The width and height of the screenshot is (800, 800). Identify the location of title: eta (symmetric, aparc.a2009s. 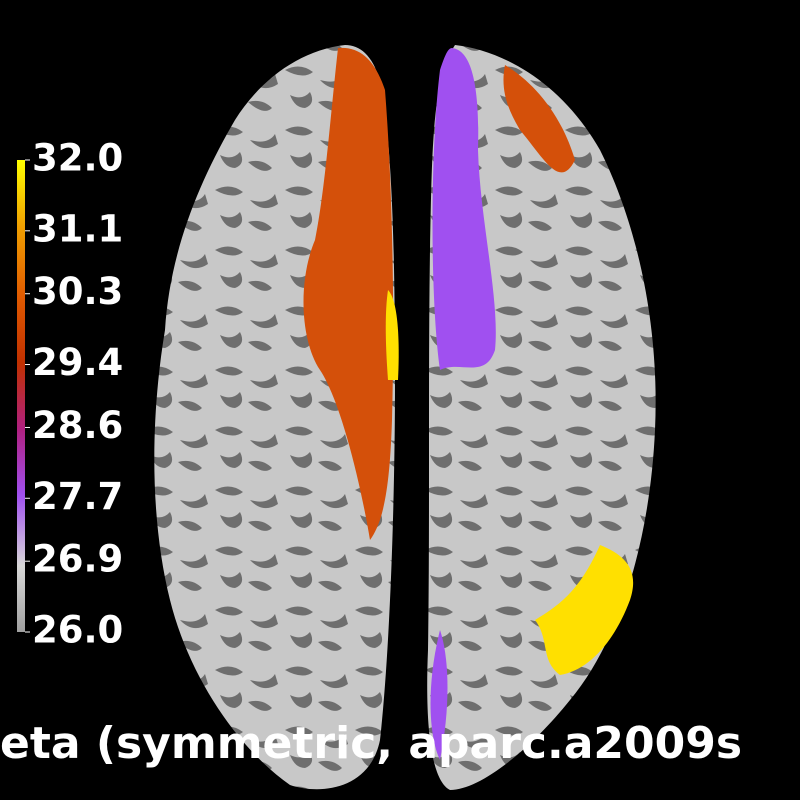
(371, 743).